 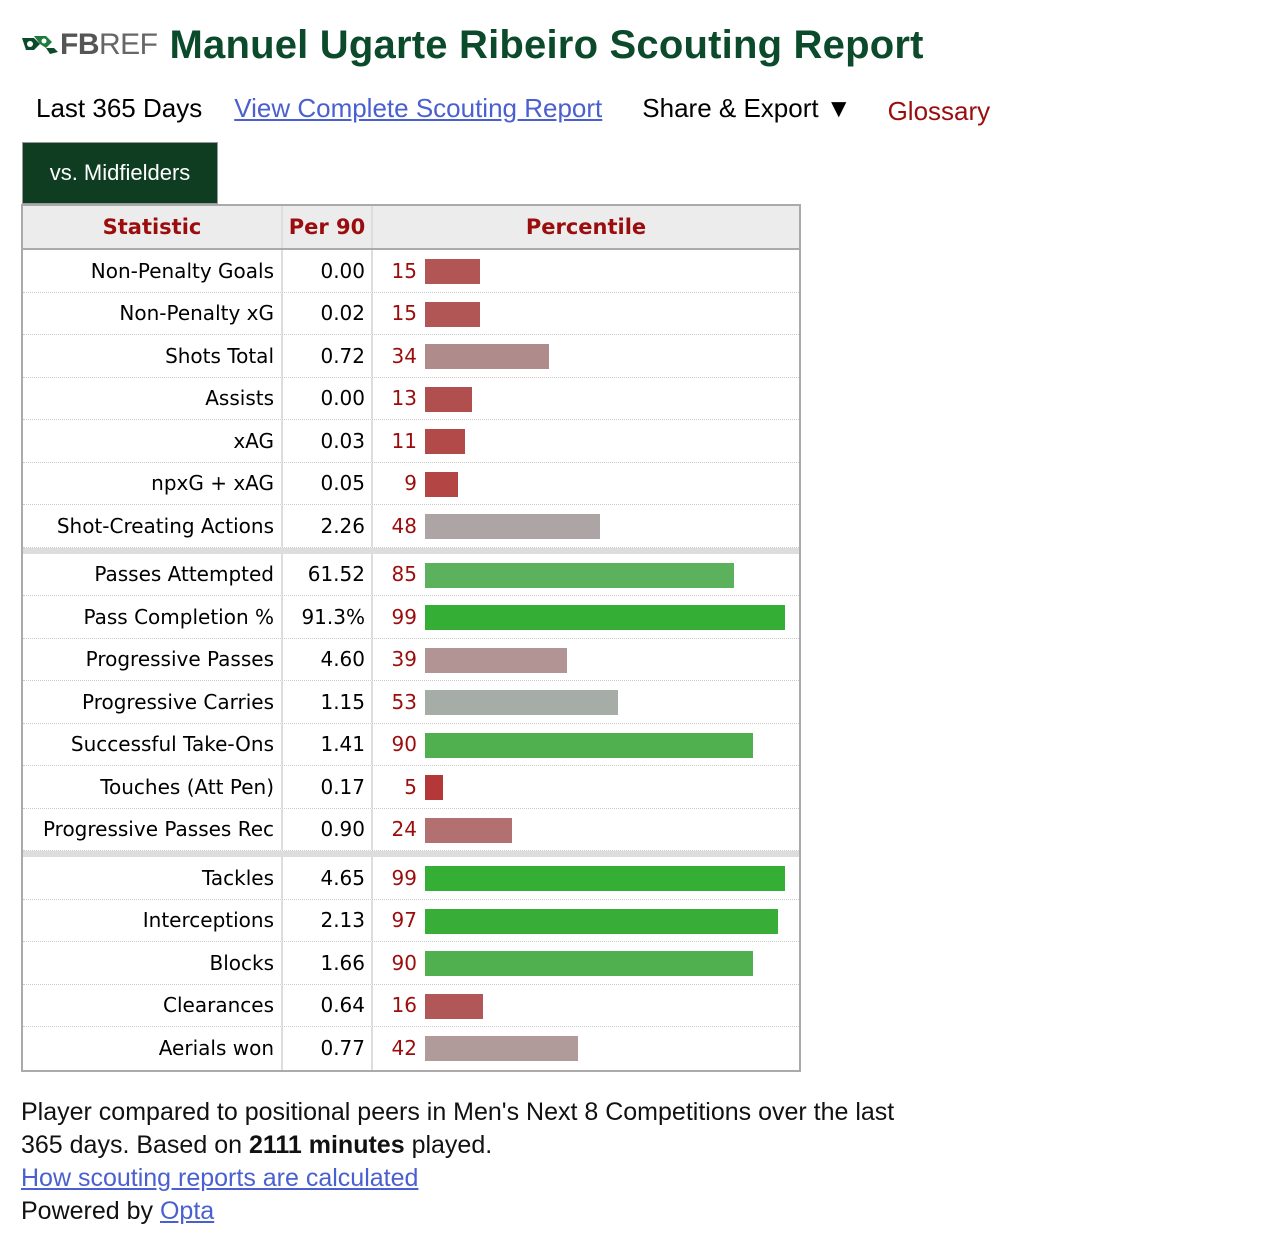 What do you see at coordinates (328, 271) in the screenshot?
I see `per90-value: 0.00` at bounding box center [328, 271].